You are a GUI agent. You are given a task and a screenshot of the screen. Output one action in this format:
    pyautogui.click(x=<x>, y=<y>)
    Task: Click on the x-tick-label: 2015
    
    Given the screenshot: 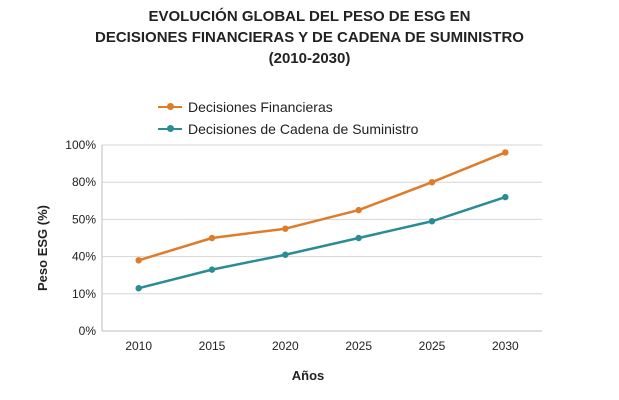 What is the action you would take?
    pyautogui.click(x=212, y=346)
    